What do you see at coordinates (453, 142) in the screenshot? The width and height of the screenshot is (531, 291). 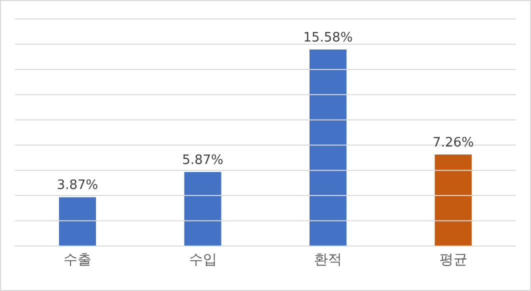 I see `data-label: 7.26%` at bounding box center [453, 142].